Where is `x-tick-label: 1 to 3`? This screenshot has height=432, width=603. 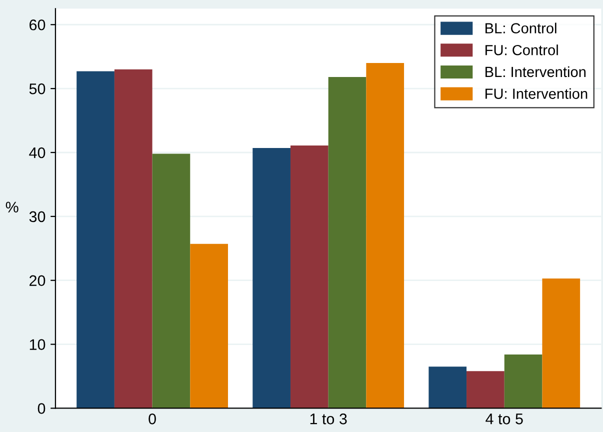
x-tick-label: 1 to 3 is located at coordinates (328, 419).